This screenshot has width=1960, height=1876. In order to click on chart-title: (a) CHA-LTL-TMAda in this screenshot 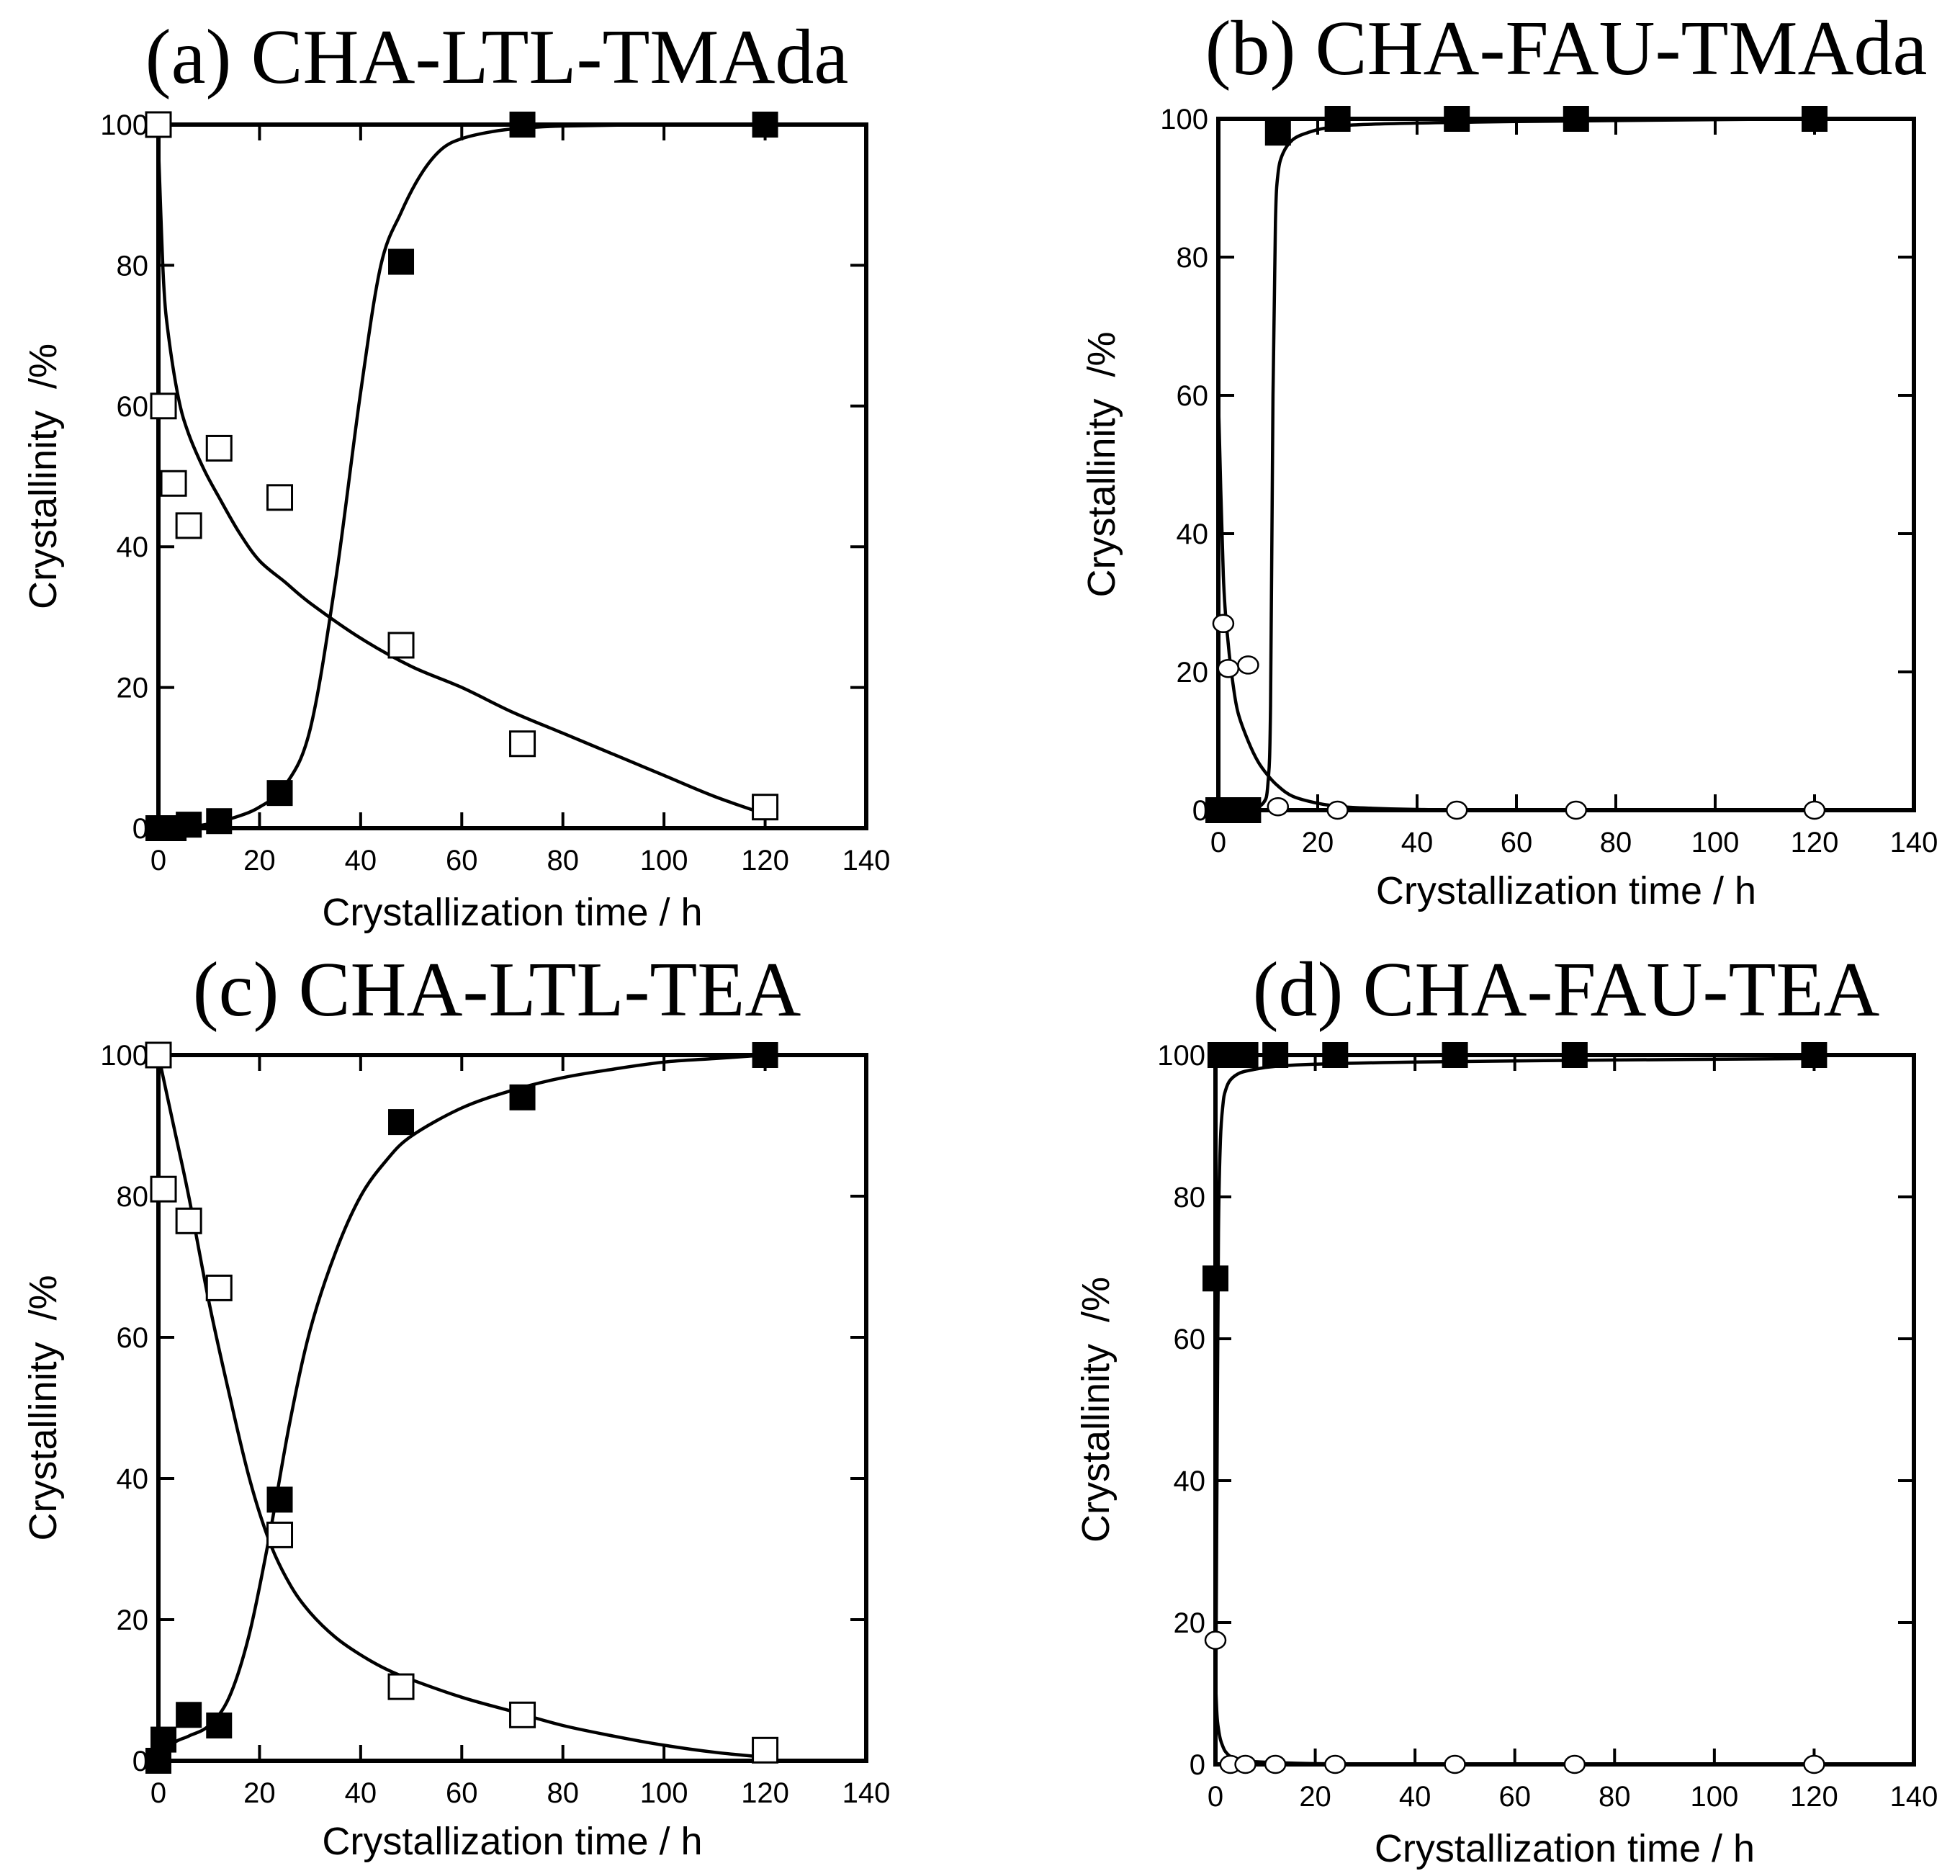, I will do `click(497, 57)`.